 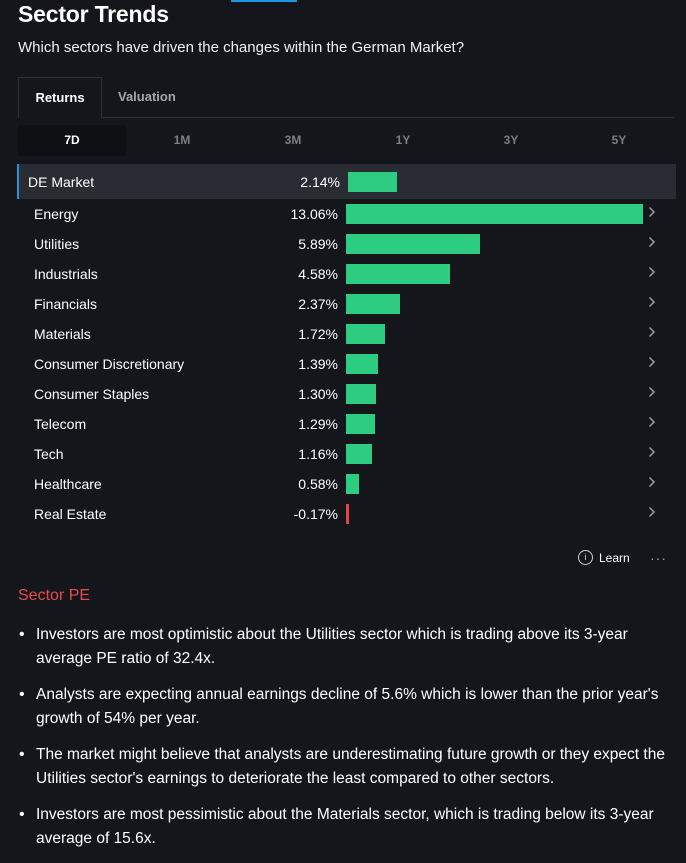 I want to click on sector-value: 2.14%, so click(x=320, y=181).